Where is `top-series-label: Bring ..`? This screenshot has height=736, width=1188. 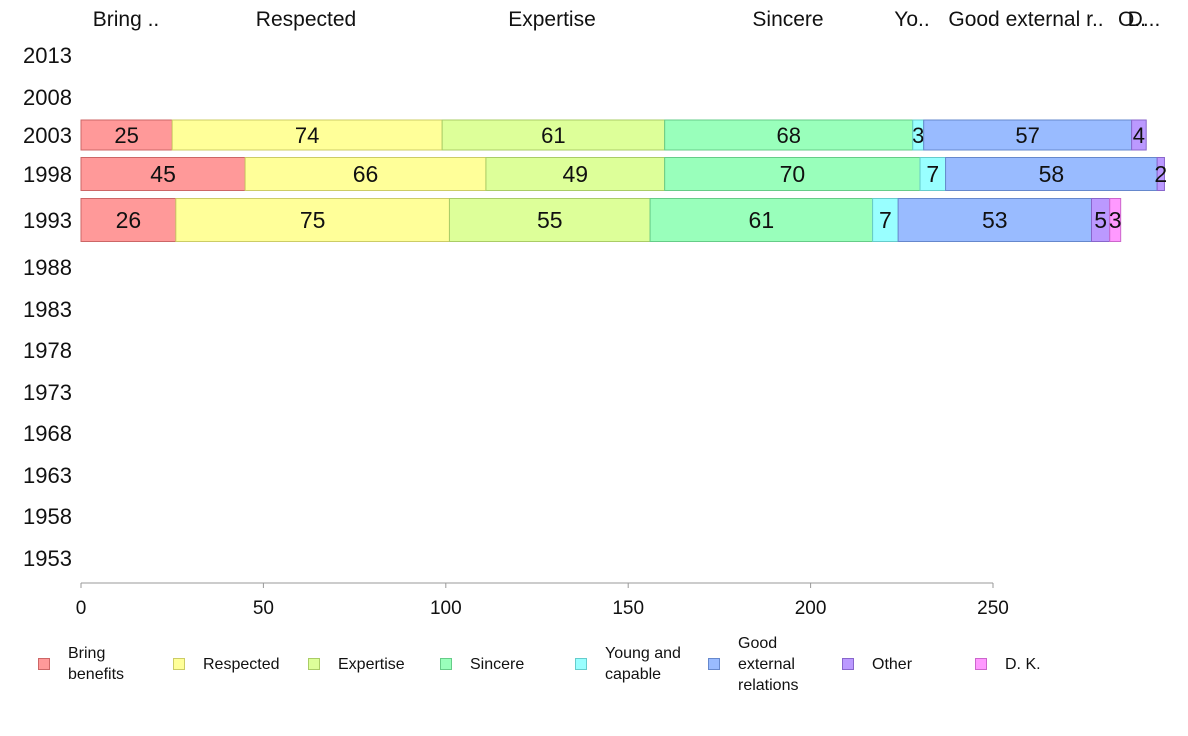 top-series-label: Bring .. is located at coordinates (126, 19).